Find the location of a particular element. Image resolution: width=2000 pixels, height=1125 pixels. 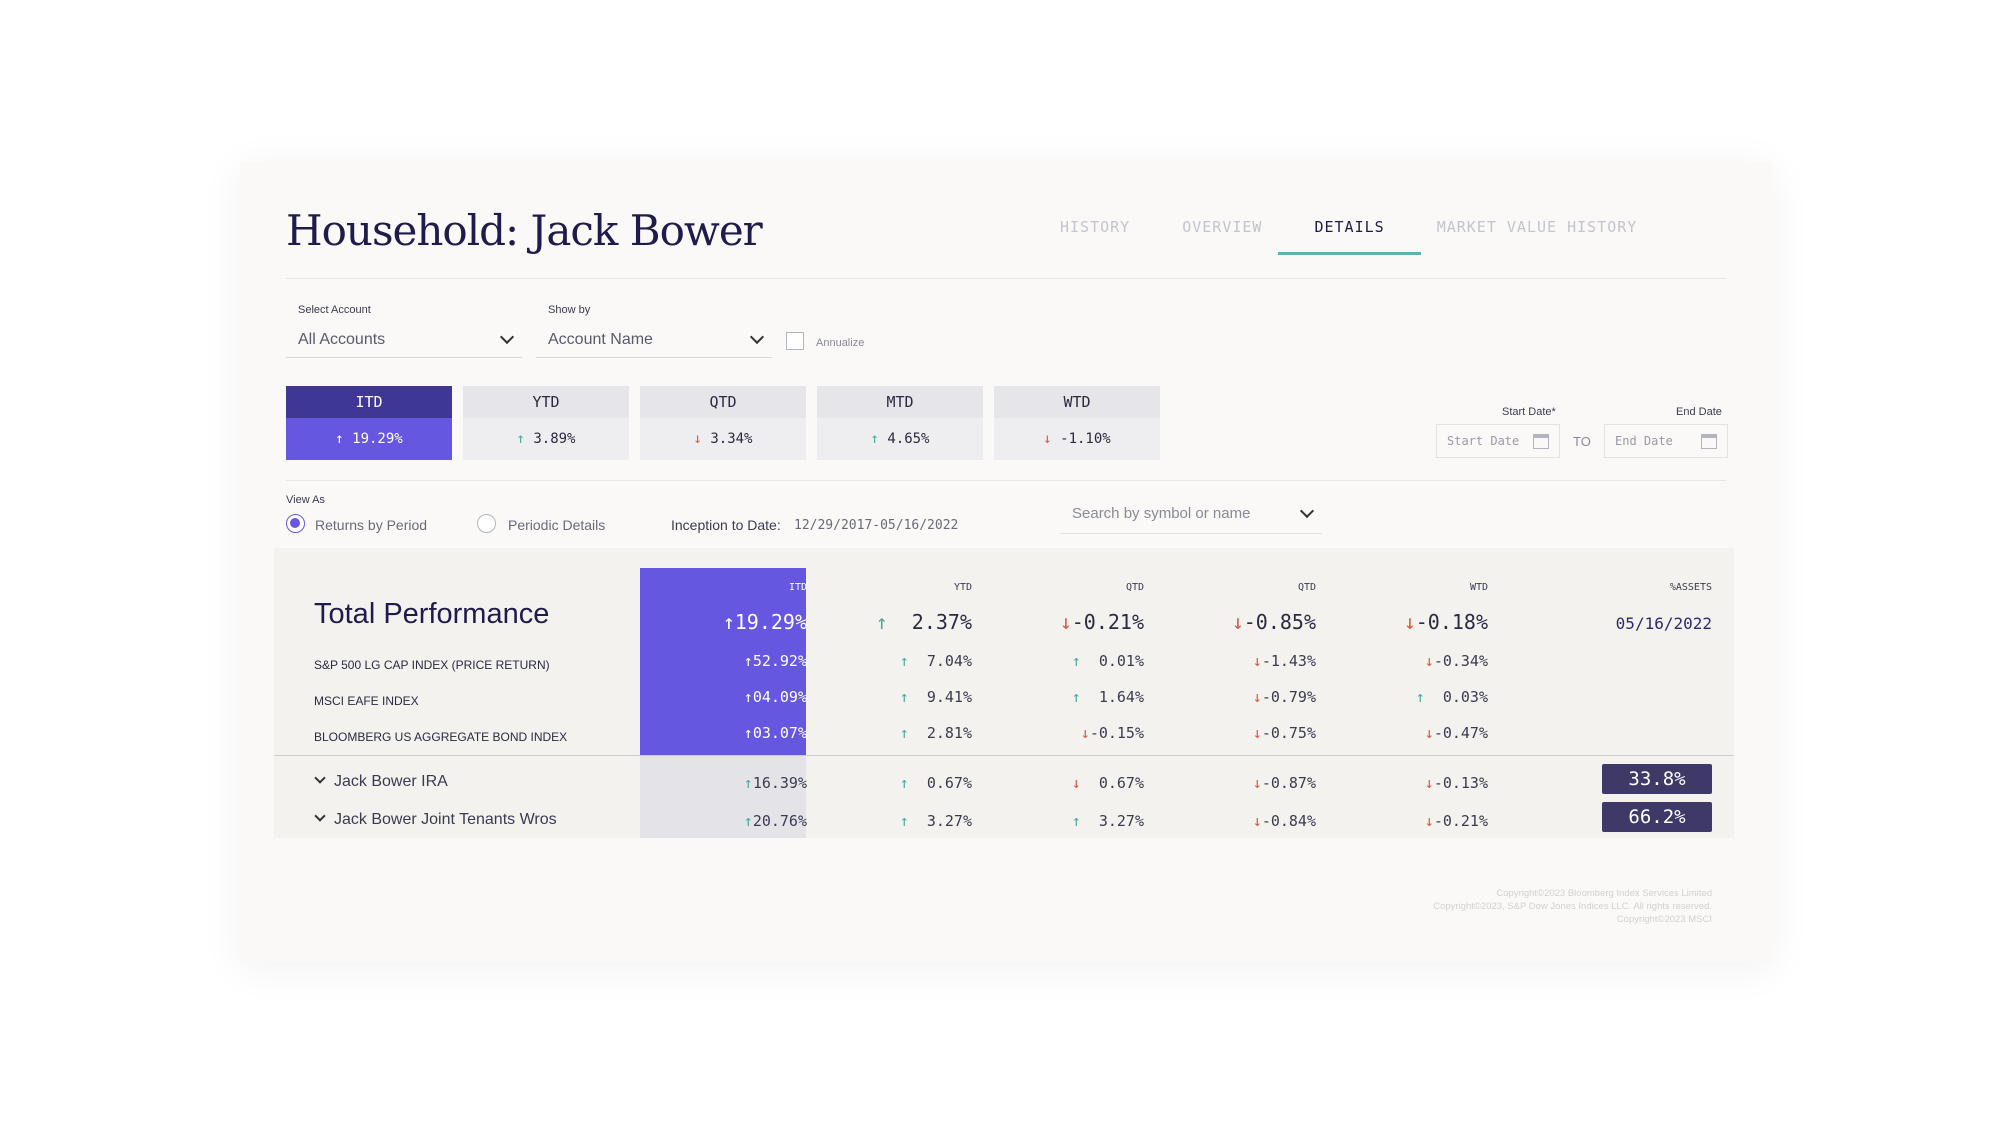

index-qtd-2: ↓-0.79% is located at coordinates (1284, 697).